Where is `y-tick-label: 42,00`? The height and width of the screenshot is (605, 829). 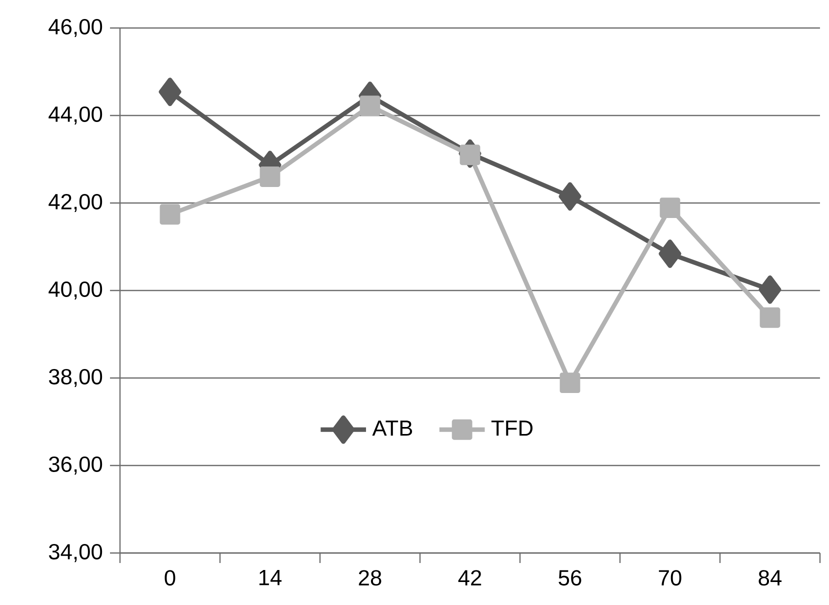
y-tick-label: 42,00 is located at coordinates (75, 203).